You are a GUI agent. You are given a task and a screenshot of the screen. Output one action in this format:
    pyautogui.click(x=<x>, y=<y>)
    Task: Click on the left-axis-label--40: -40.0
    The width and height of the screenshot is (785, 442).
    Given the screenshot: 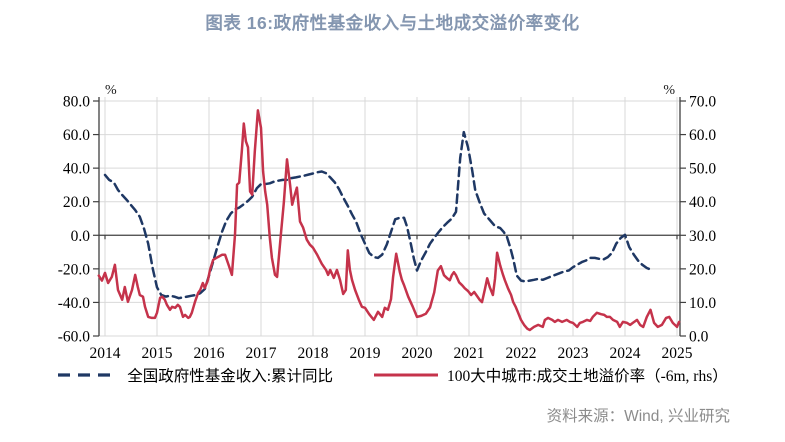 What is the action you would take?
    pyautogui.click(x=74, y=303)
    